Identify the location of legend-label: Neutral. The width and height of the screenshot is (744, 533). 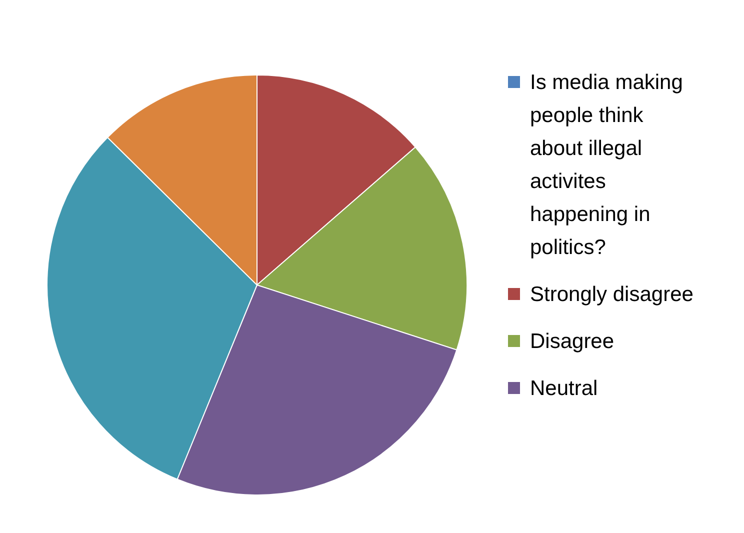
(564, 388).